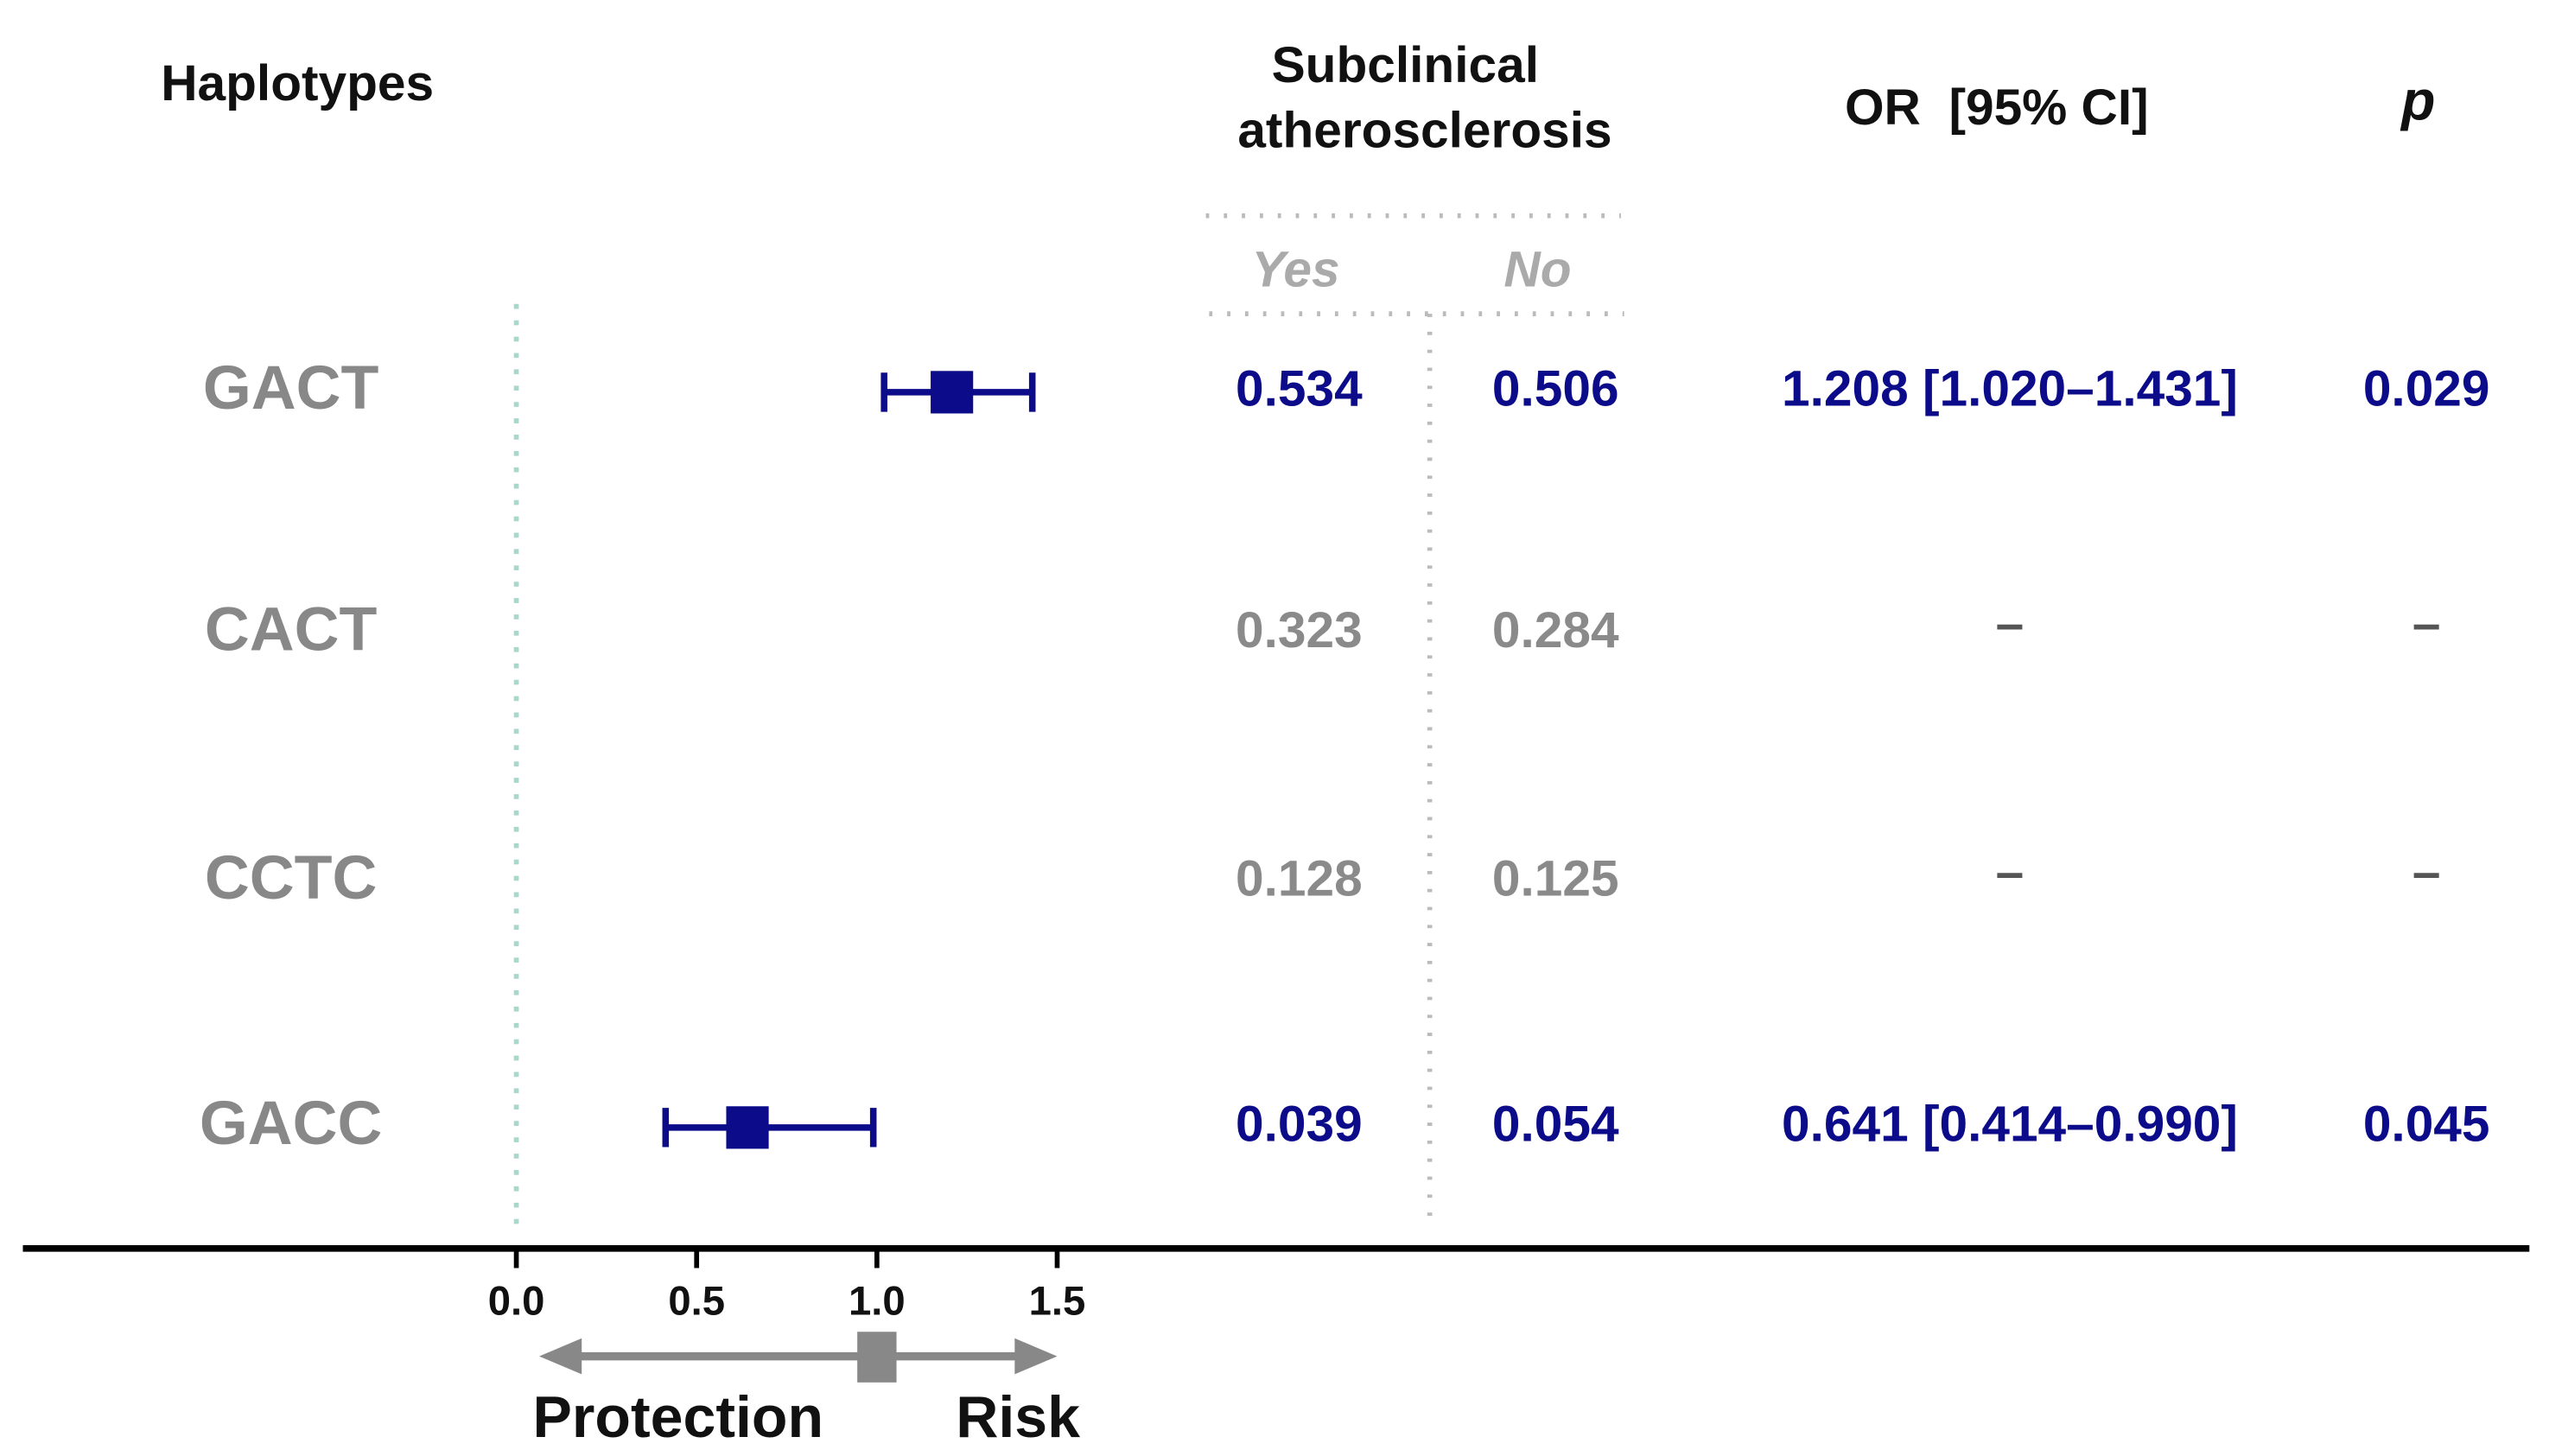 Image resolution: width=2549 pixels, height=1456 pixels. Describe the element at coordinates (1555, 879) in the screenshot. I see `freq-no: 0.125` at that location.